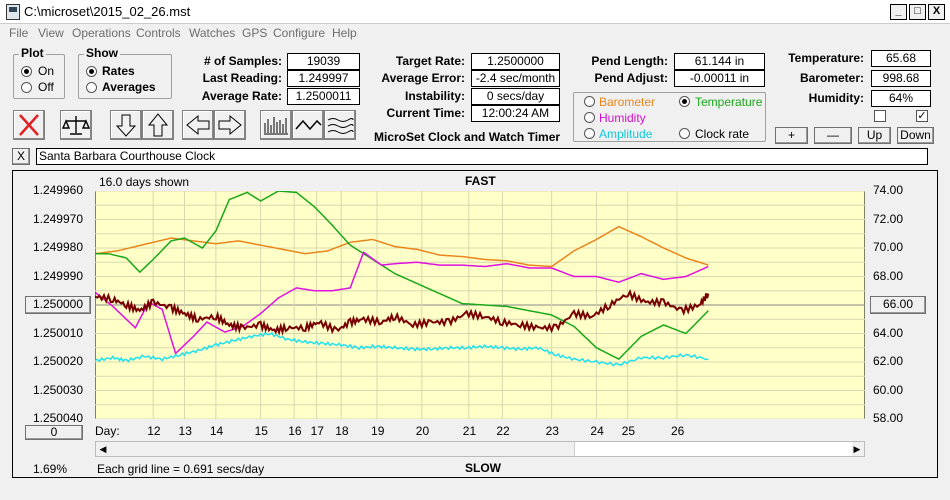 The image size is (950, 500). I want to click on menu-controls: Controls, so click(158, 33).